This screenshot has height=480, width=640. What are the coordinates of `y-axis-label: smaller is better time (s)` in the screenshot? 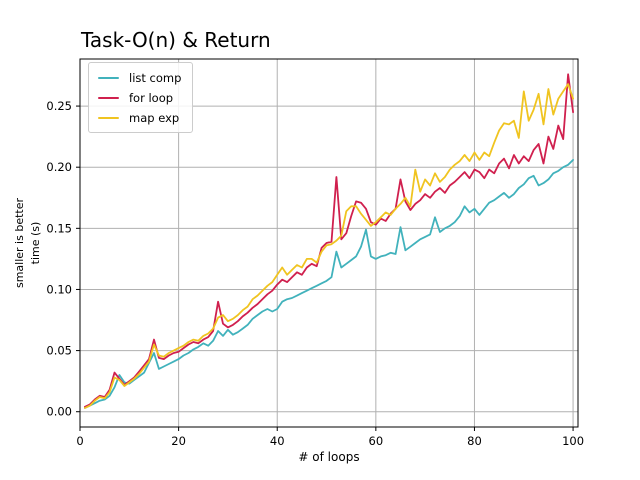 It's located at (28, 243).